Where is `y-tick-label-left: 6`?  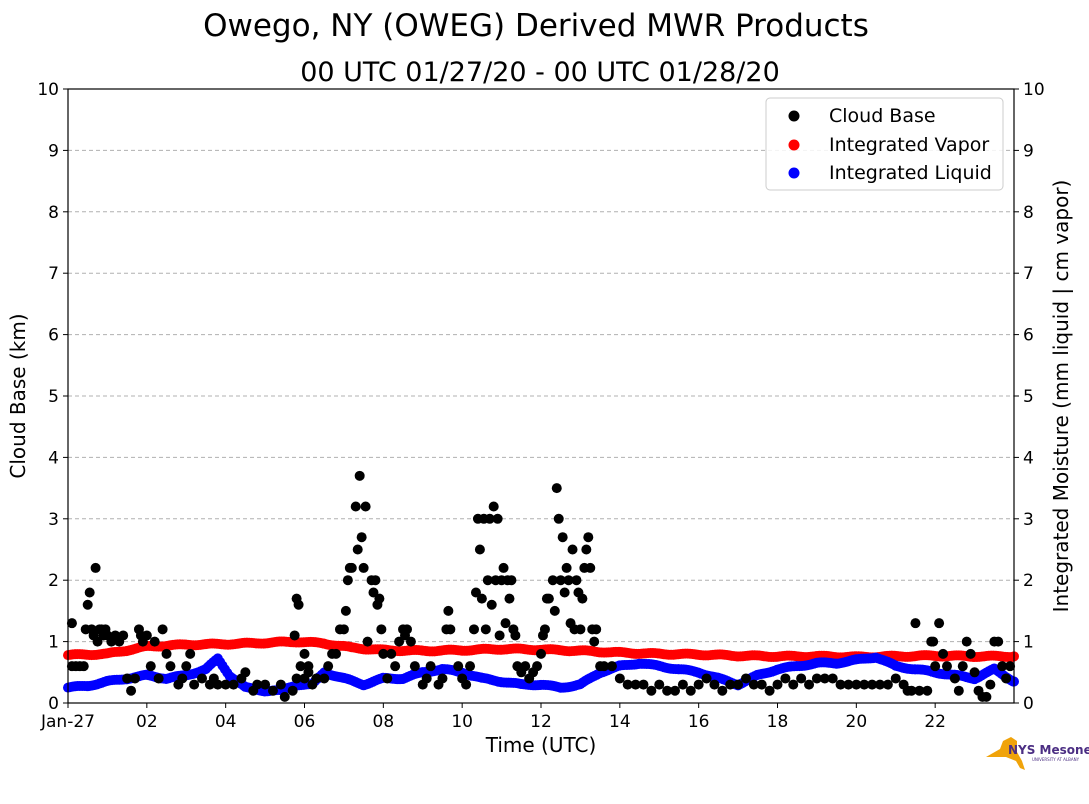 y-tick-label-left: 6 is located at coordinates (53, 336).